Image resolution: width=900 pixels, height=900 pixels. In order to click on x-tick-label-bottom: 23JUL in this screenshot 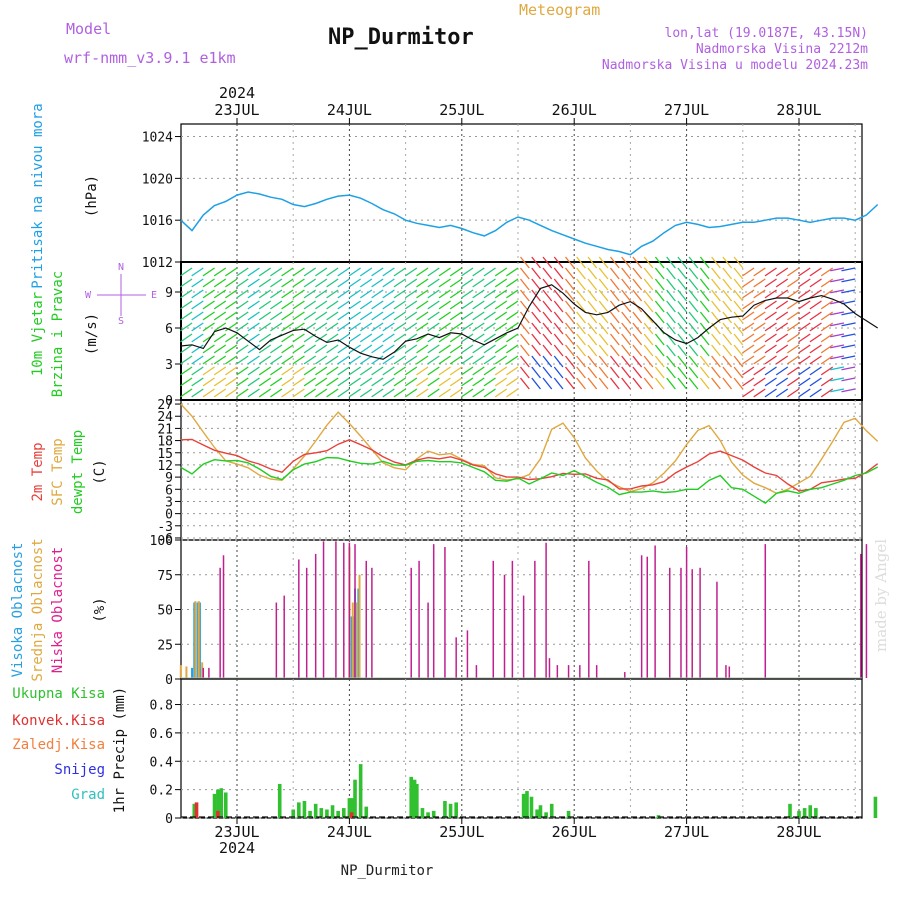, I will do `click(236, 832)`.